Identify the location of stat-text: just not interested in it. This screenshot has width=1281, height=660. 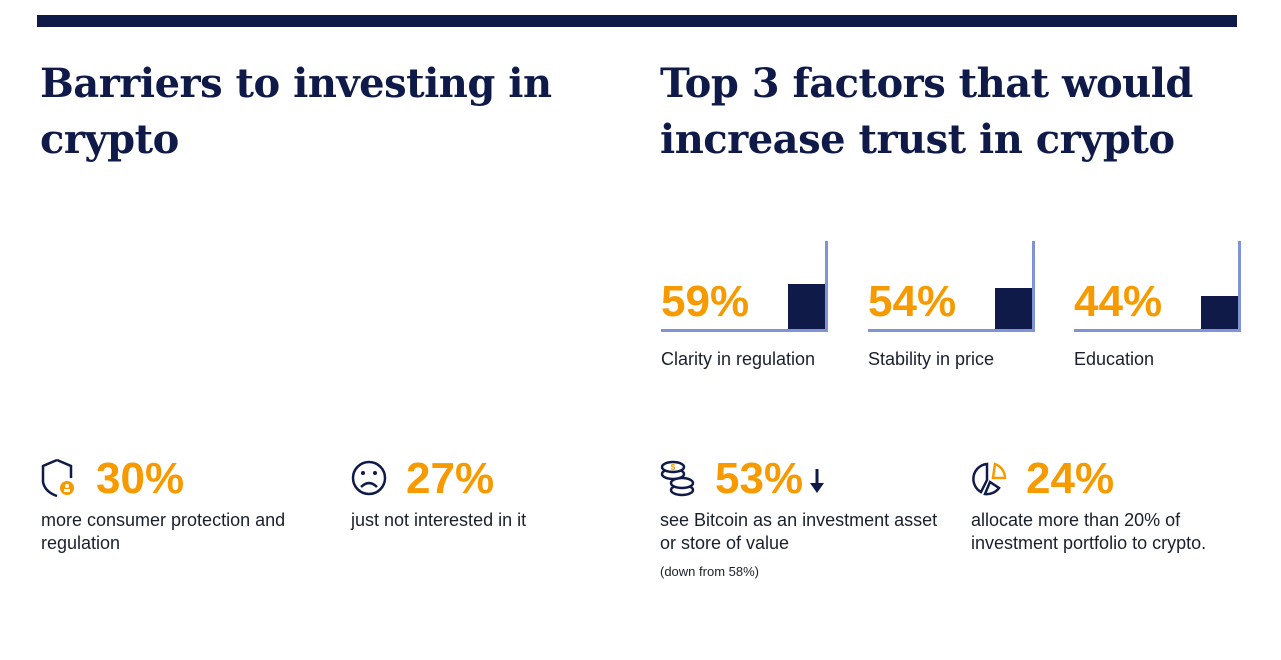
(439, 520).